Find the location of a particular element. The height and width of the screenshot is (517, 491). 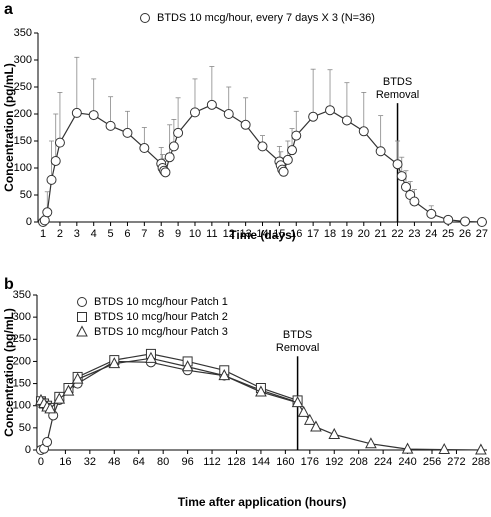

x-tick-label: 80 is located at coordinates (163, 462).